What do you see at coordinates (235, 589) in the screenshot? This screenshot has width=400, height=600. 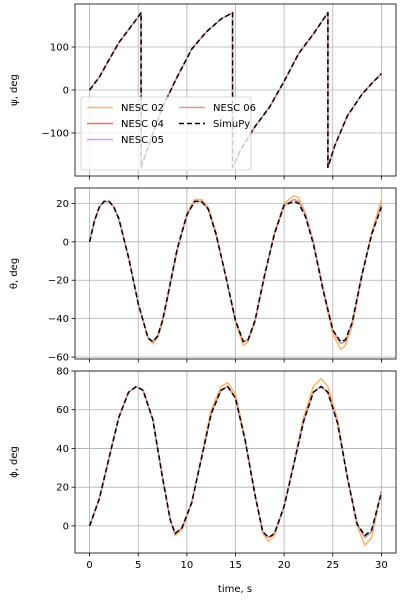 I see `x-axis-label: time, s` at bounding box center [235, 589].